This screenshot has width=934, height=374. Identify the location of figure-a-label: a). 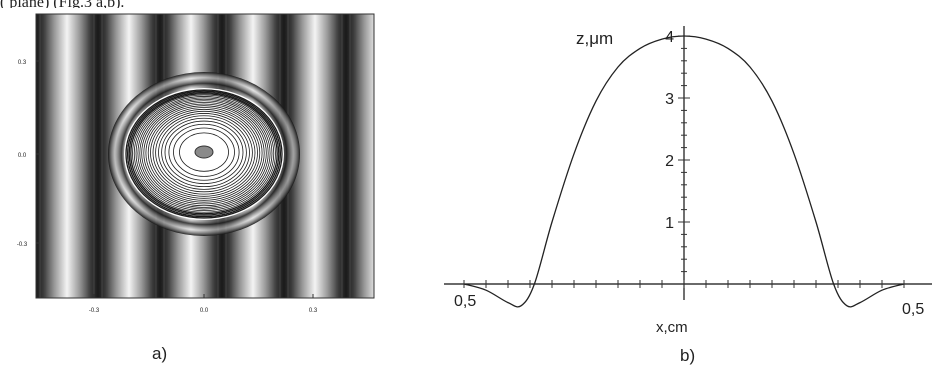
(160, 353).